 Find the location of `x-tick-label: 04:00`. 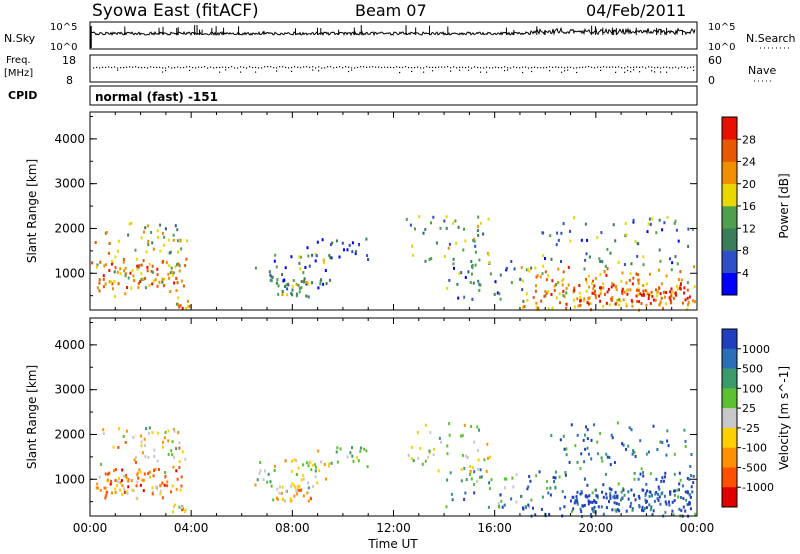

x-tick-label: 04:00 is located at coordinates (191, 528).